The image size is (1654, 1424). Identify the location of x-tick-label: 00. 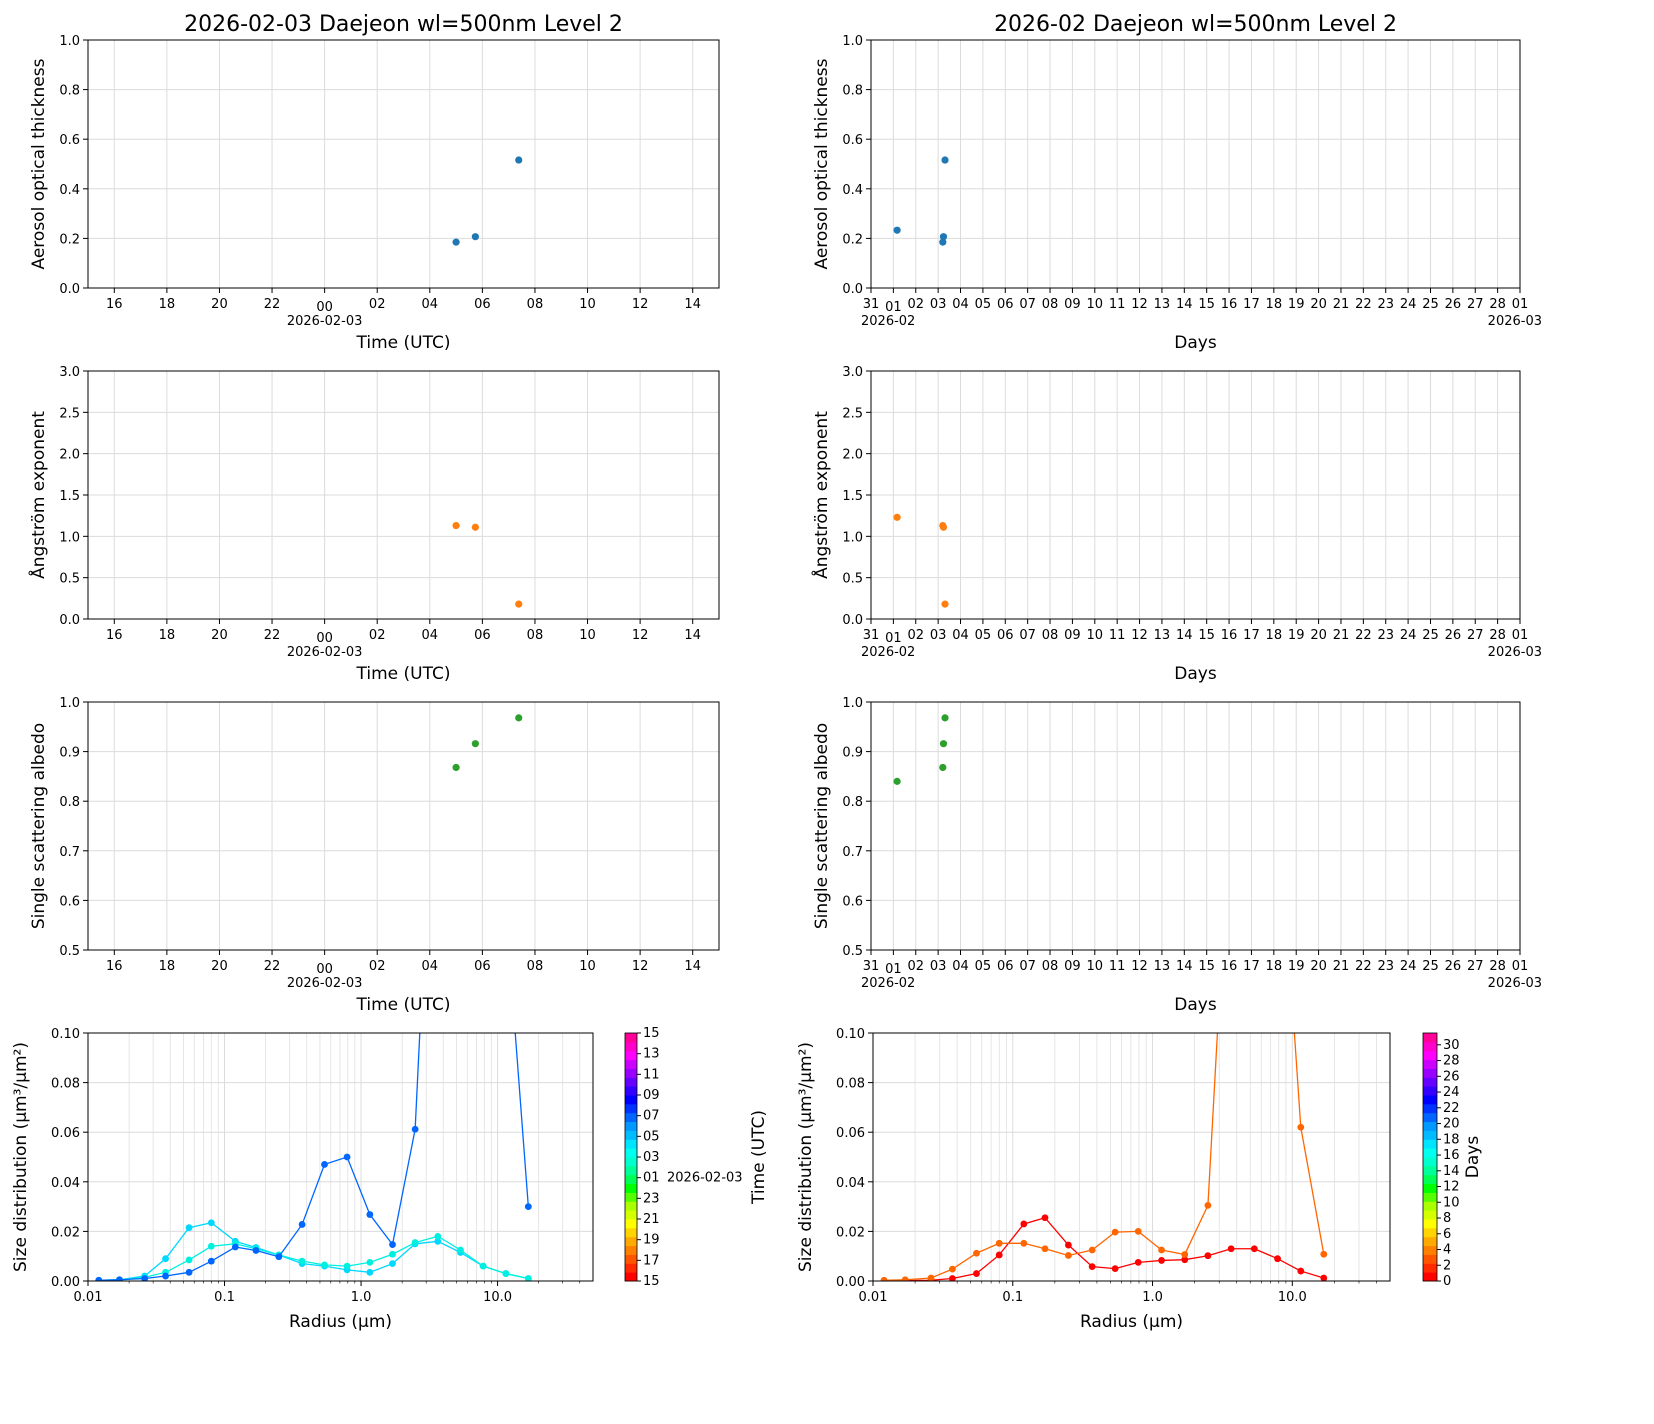
(324, 307).